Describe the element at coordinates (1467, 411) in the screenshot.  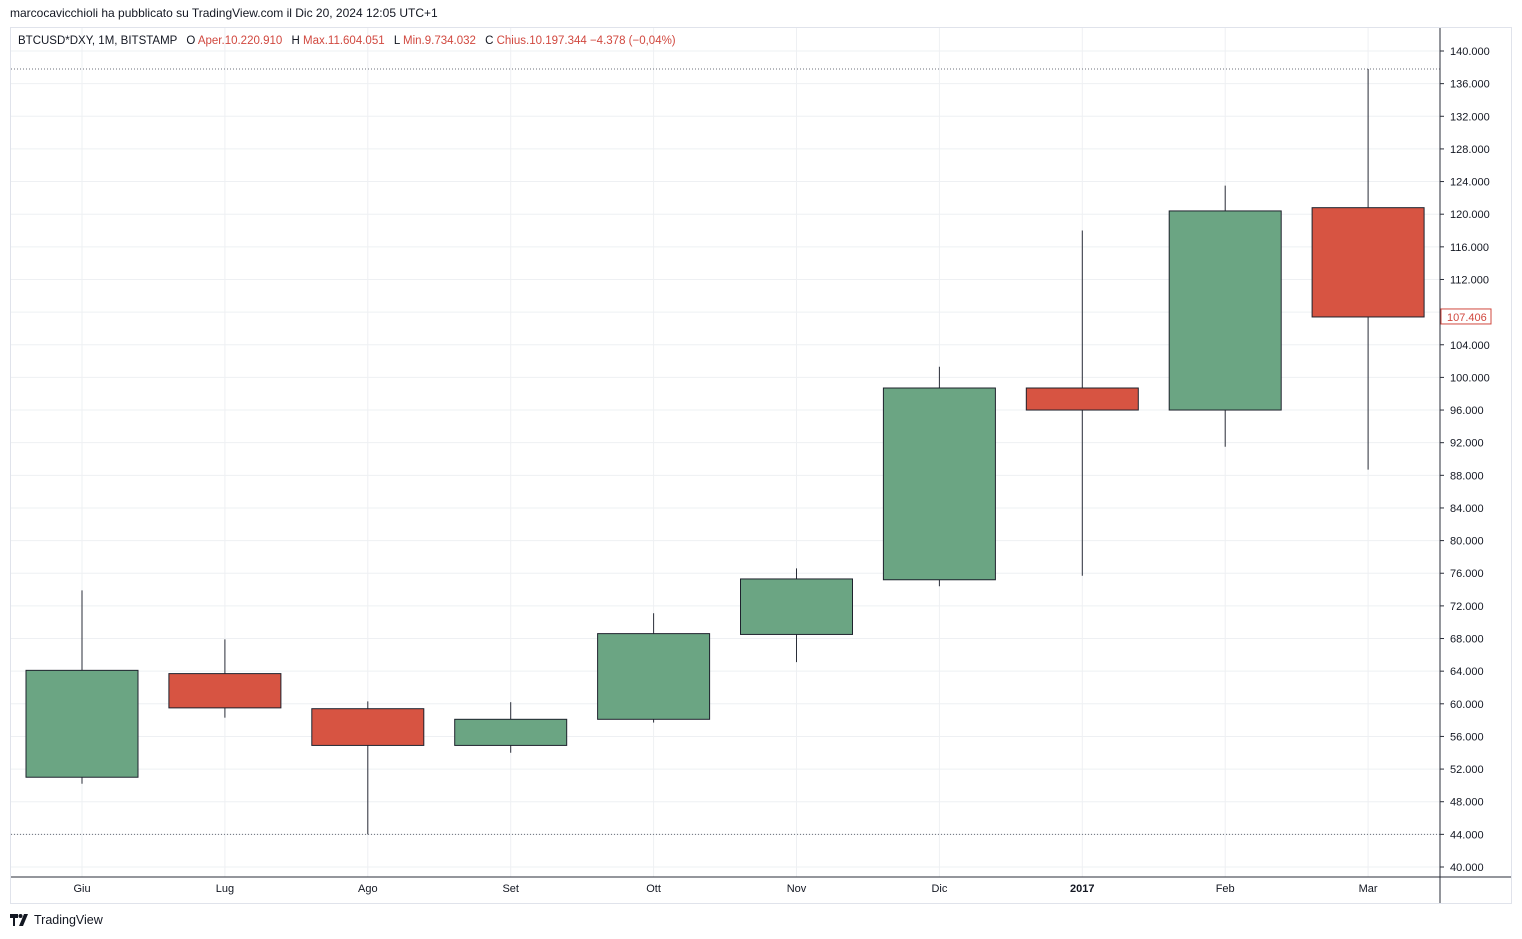
I see `y-tick-label: 96.000` at that location.